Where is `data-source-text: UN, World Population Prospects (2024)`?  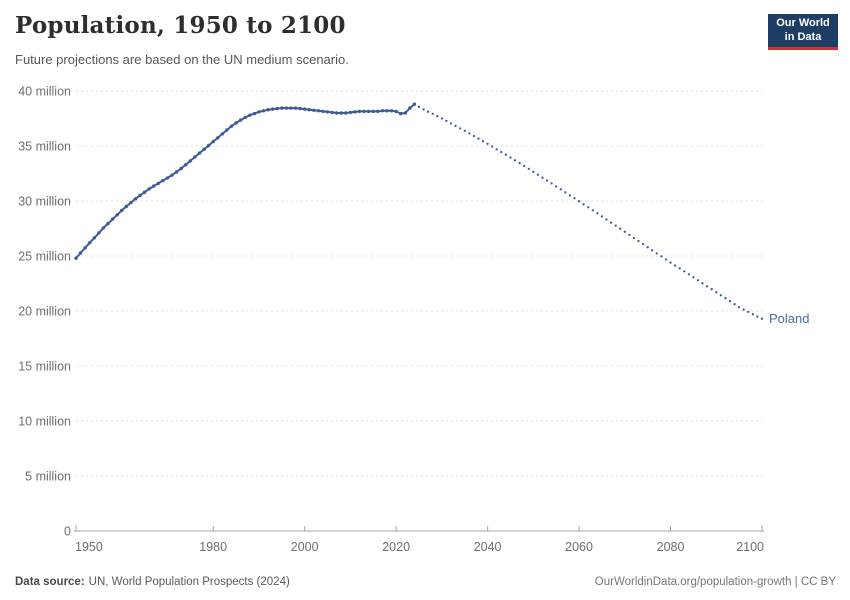 data-source-text: UN, World Population Prospects (2024) is located at coordinates (189, 582).